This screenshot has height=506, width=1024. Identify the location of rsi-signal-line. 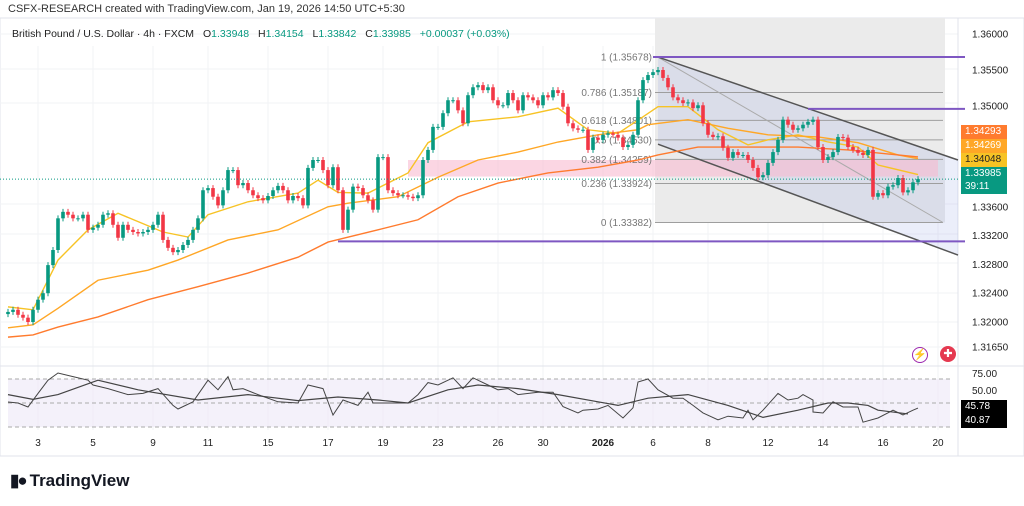
(458, 399).